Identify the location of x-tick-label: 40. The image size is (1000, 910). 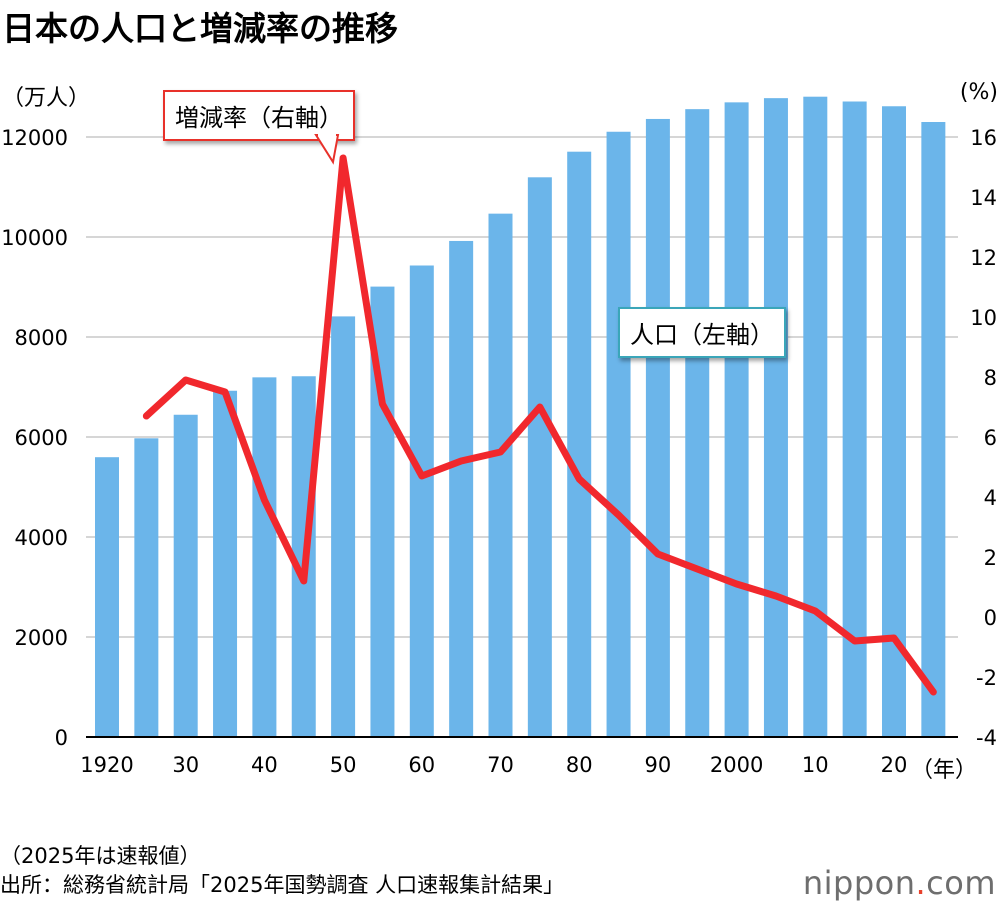
(264, 765).